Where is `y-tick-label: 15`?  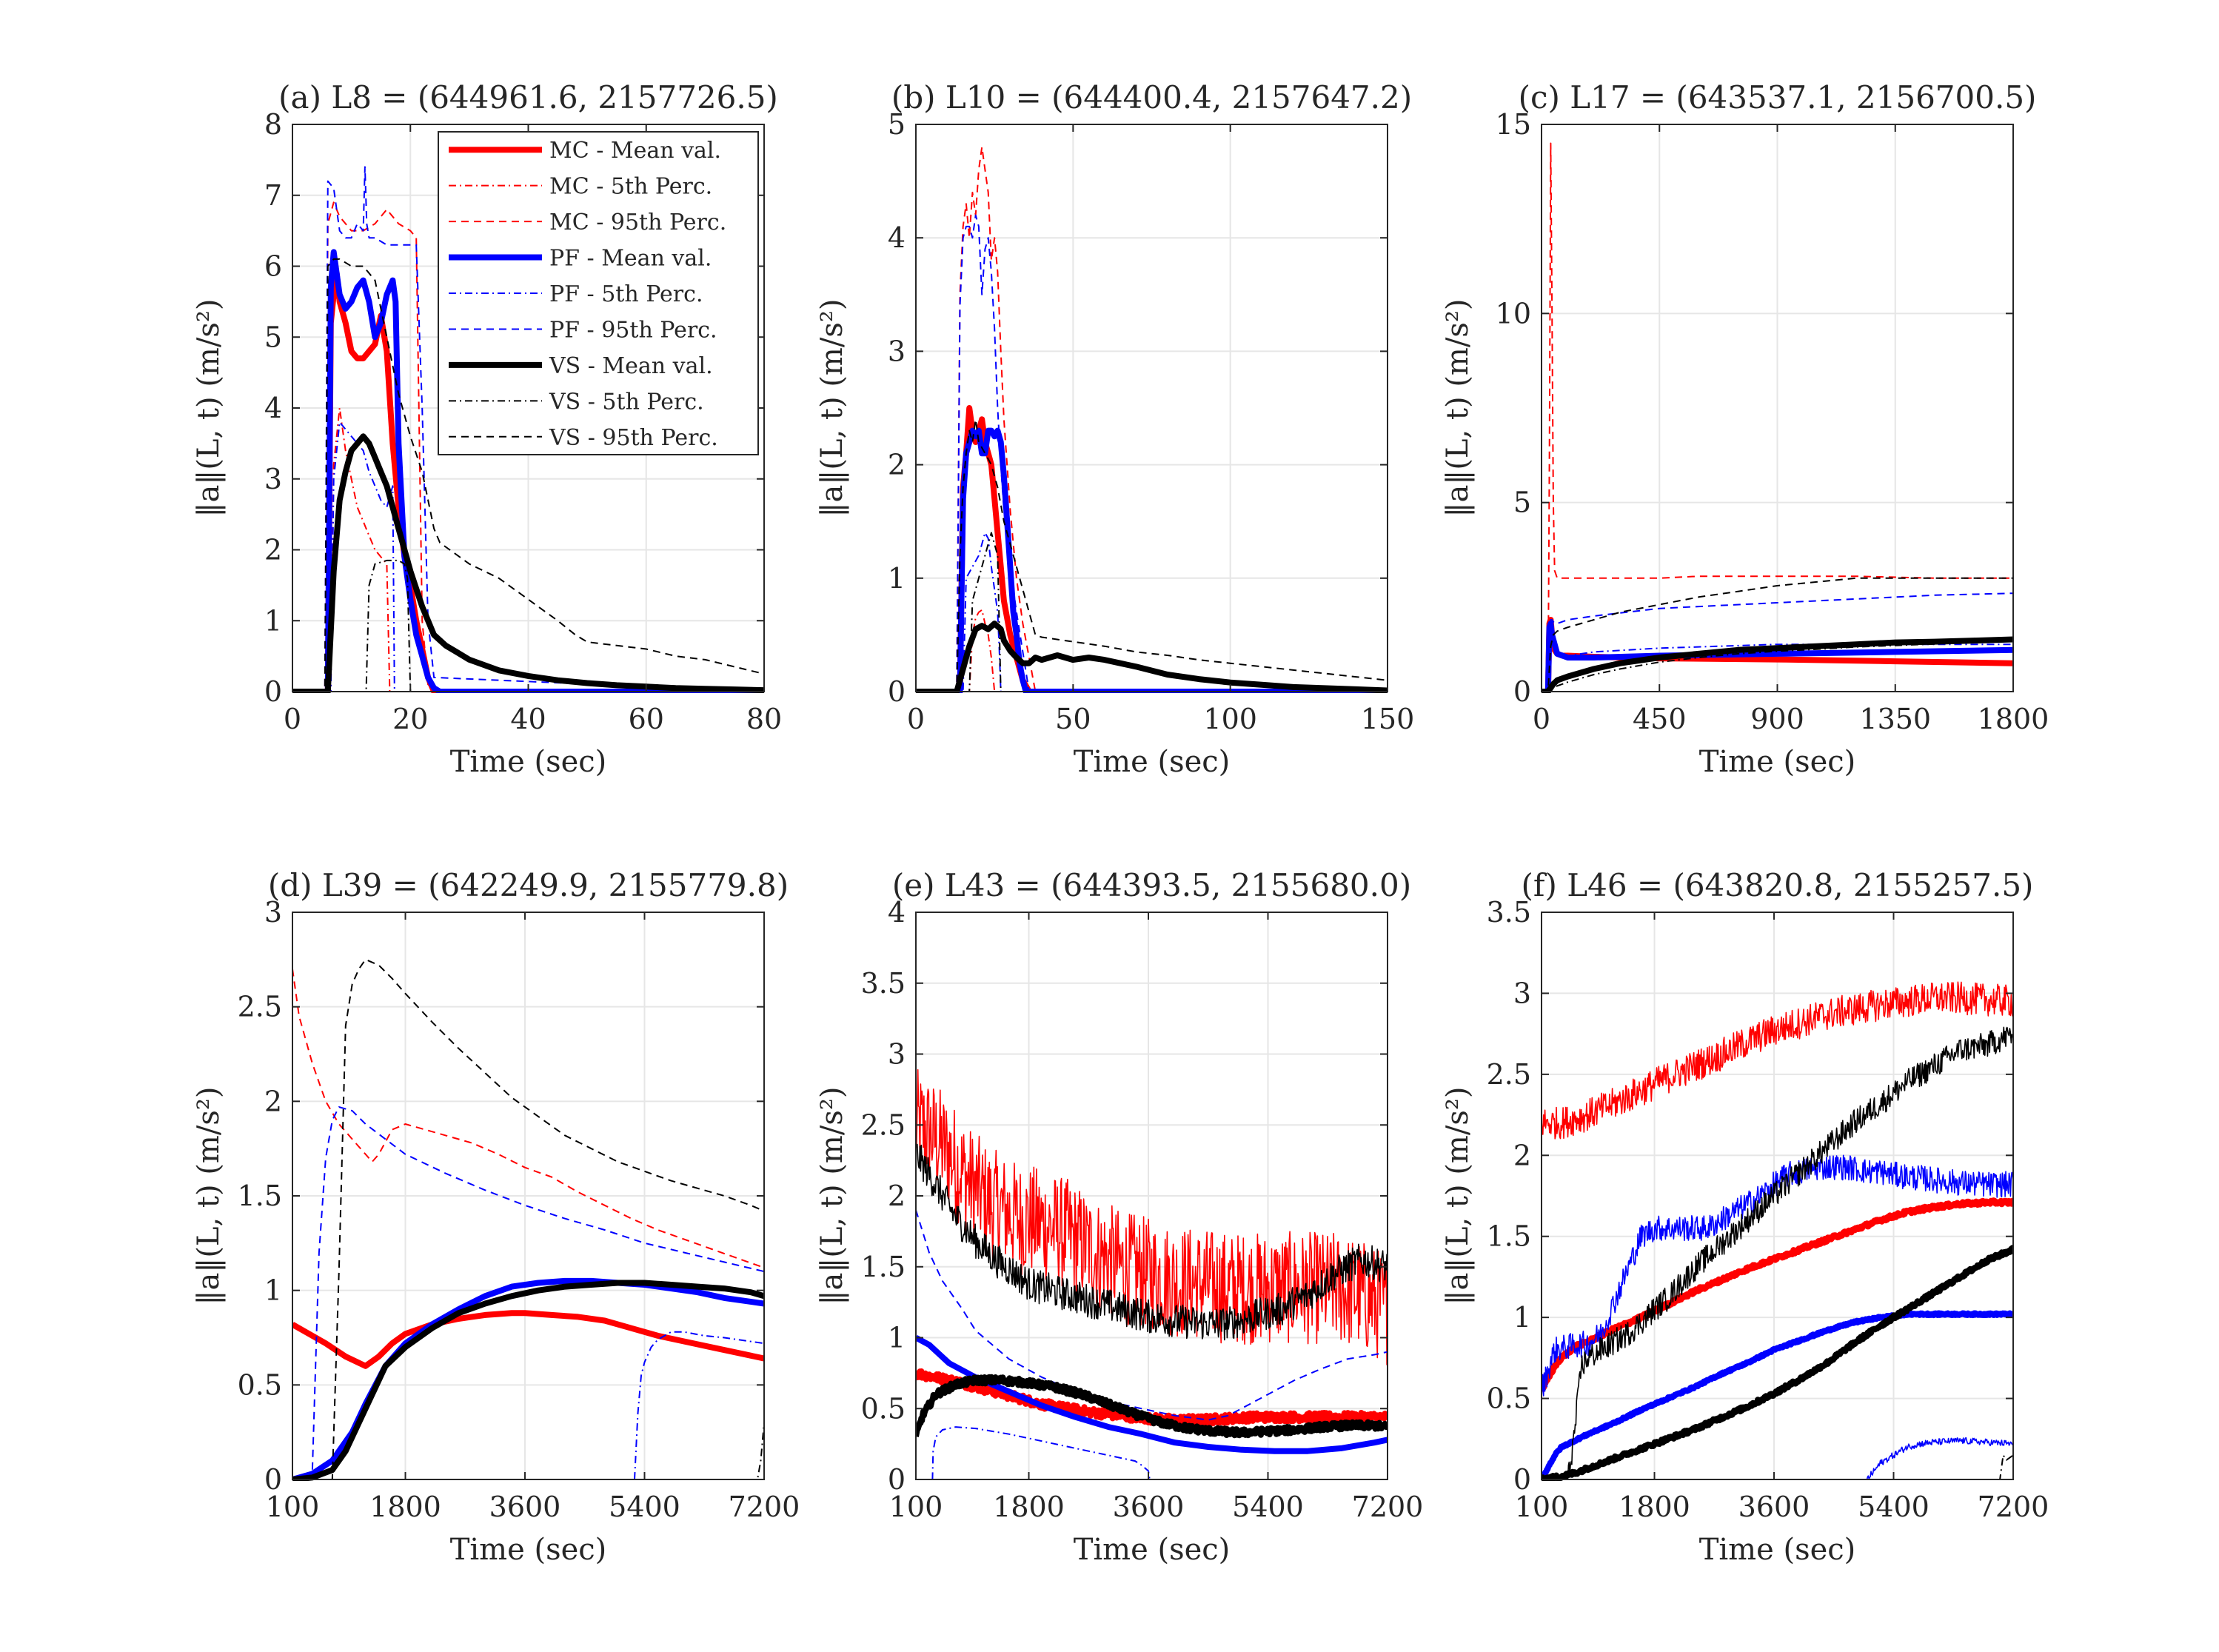
y-tick-label: 15 is located at coordinates (1513, 125).